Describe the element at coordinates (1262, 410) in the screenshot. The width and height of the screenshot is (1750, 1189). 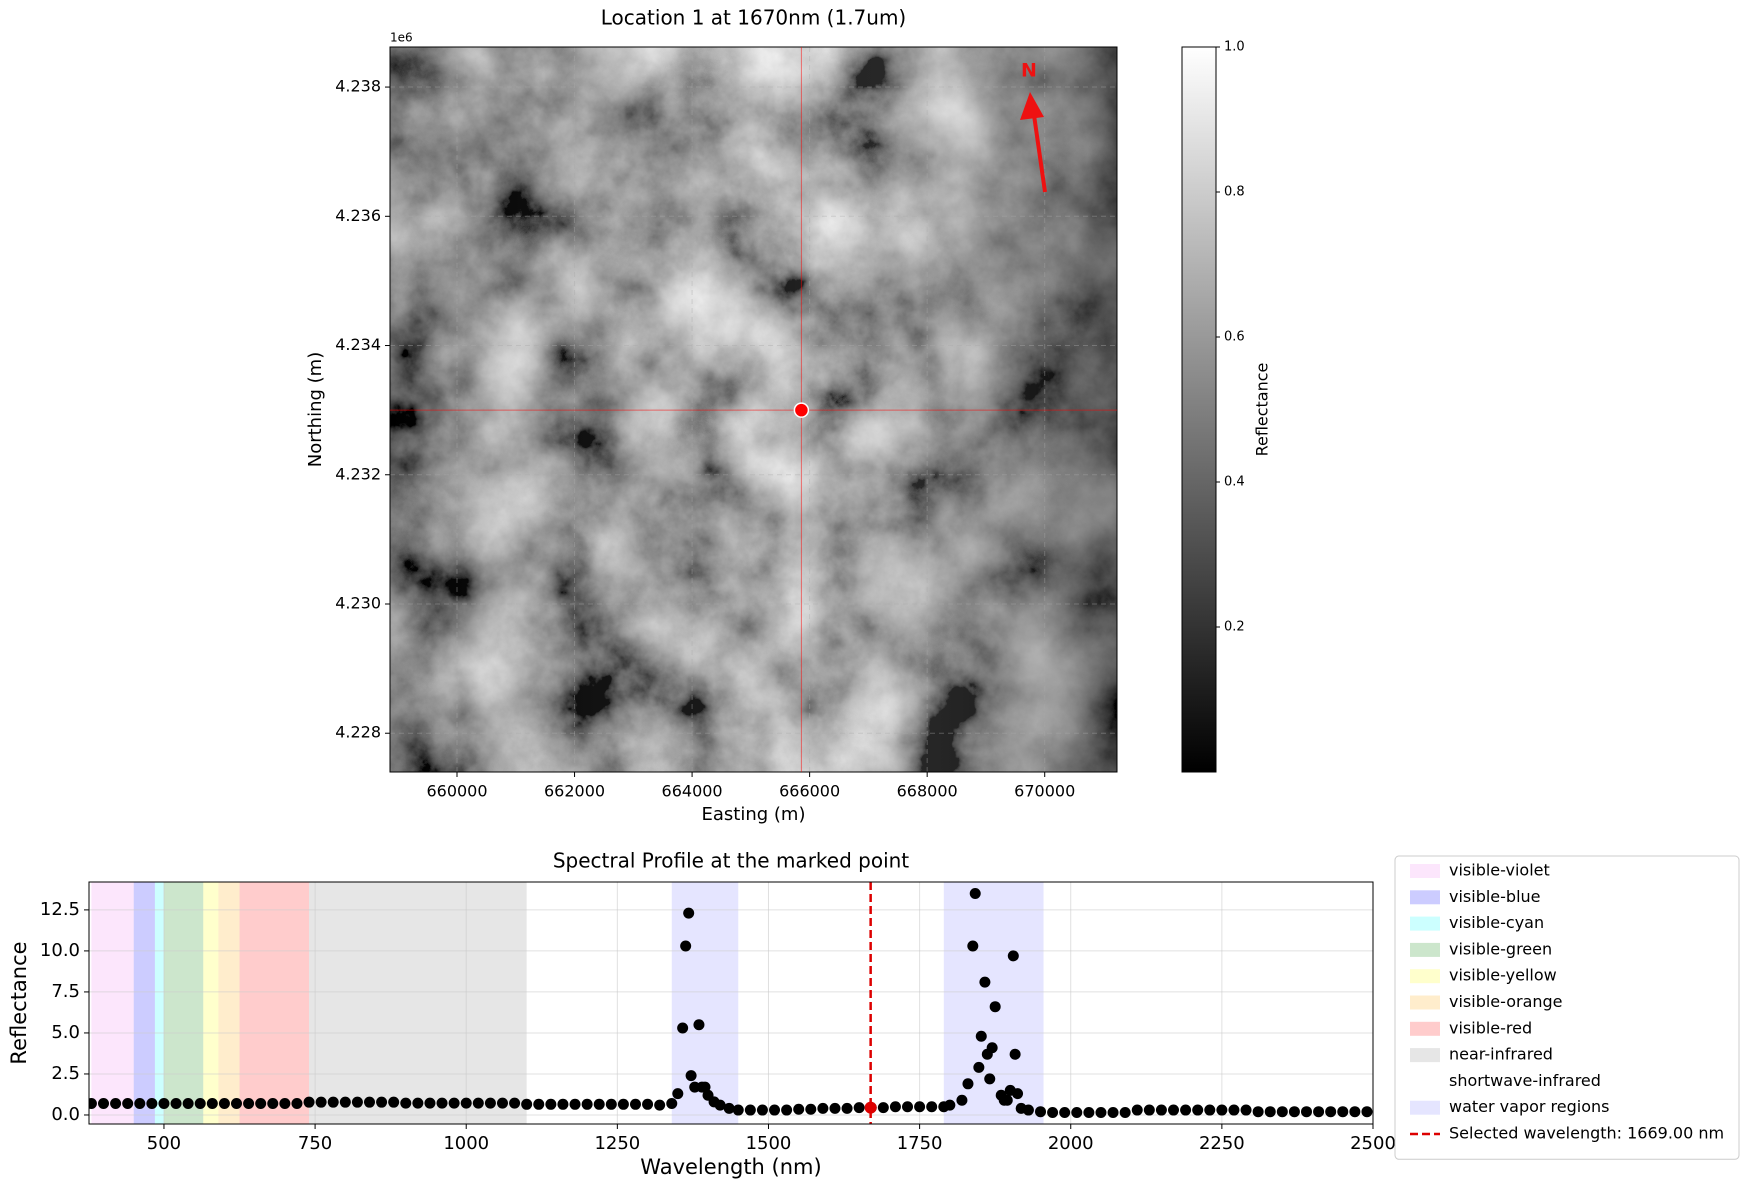
I see `colorbar-label: Reflectance` at that location.